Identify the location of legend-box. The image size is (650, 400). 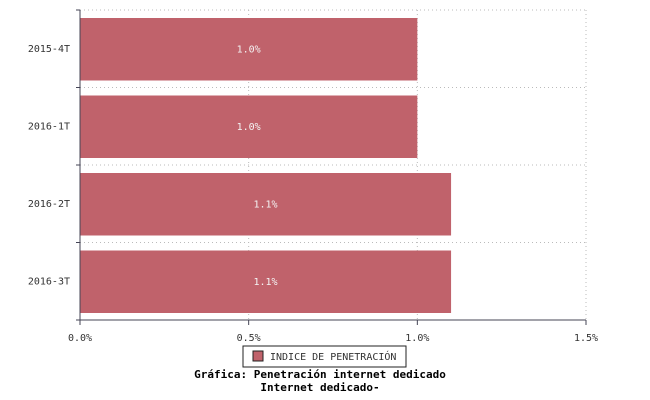
(324, 356).